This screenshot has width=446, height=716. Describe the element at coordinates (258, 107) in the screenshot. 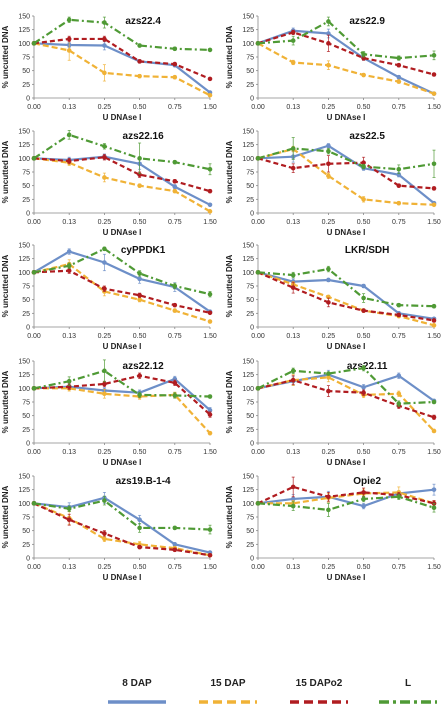

I see `x-tick-label: 0.00` at that location.